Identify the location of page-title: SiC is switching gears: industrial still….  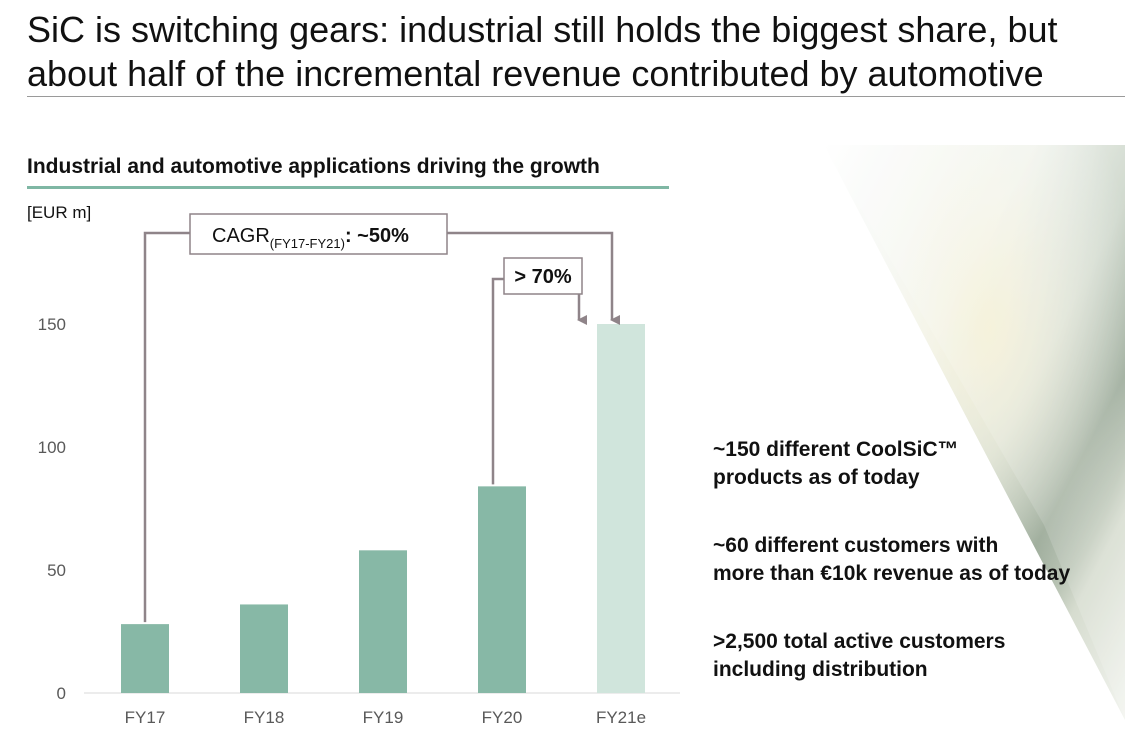
(572, 52).